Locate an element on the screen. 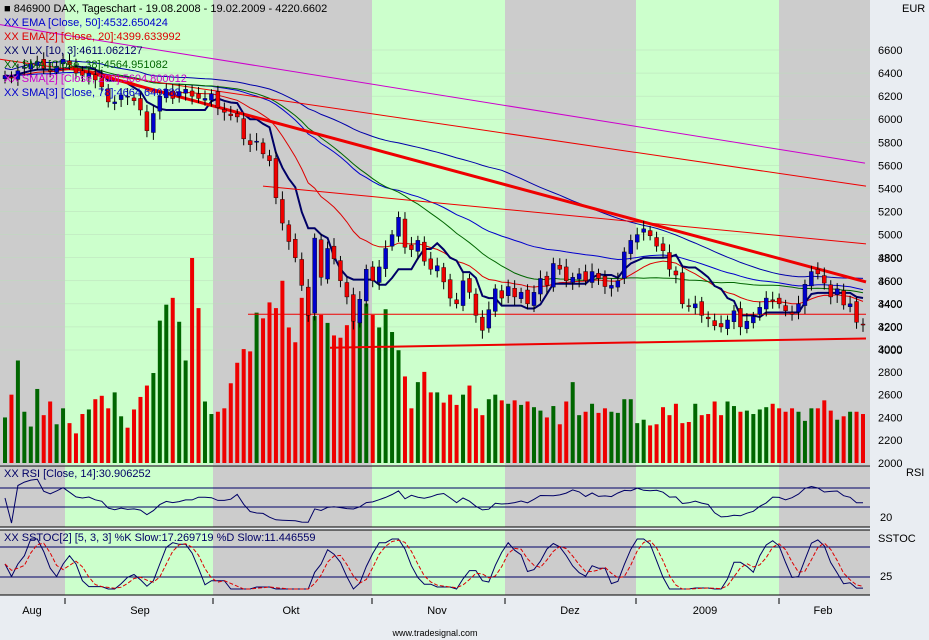 The width and height of the screenshot is (929, 640). price-tick-label: 4600 is located at coordinates (890, 282).